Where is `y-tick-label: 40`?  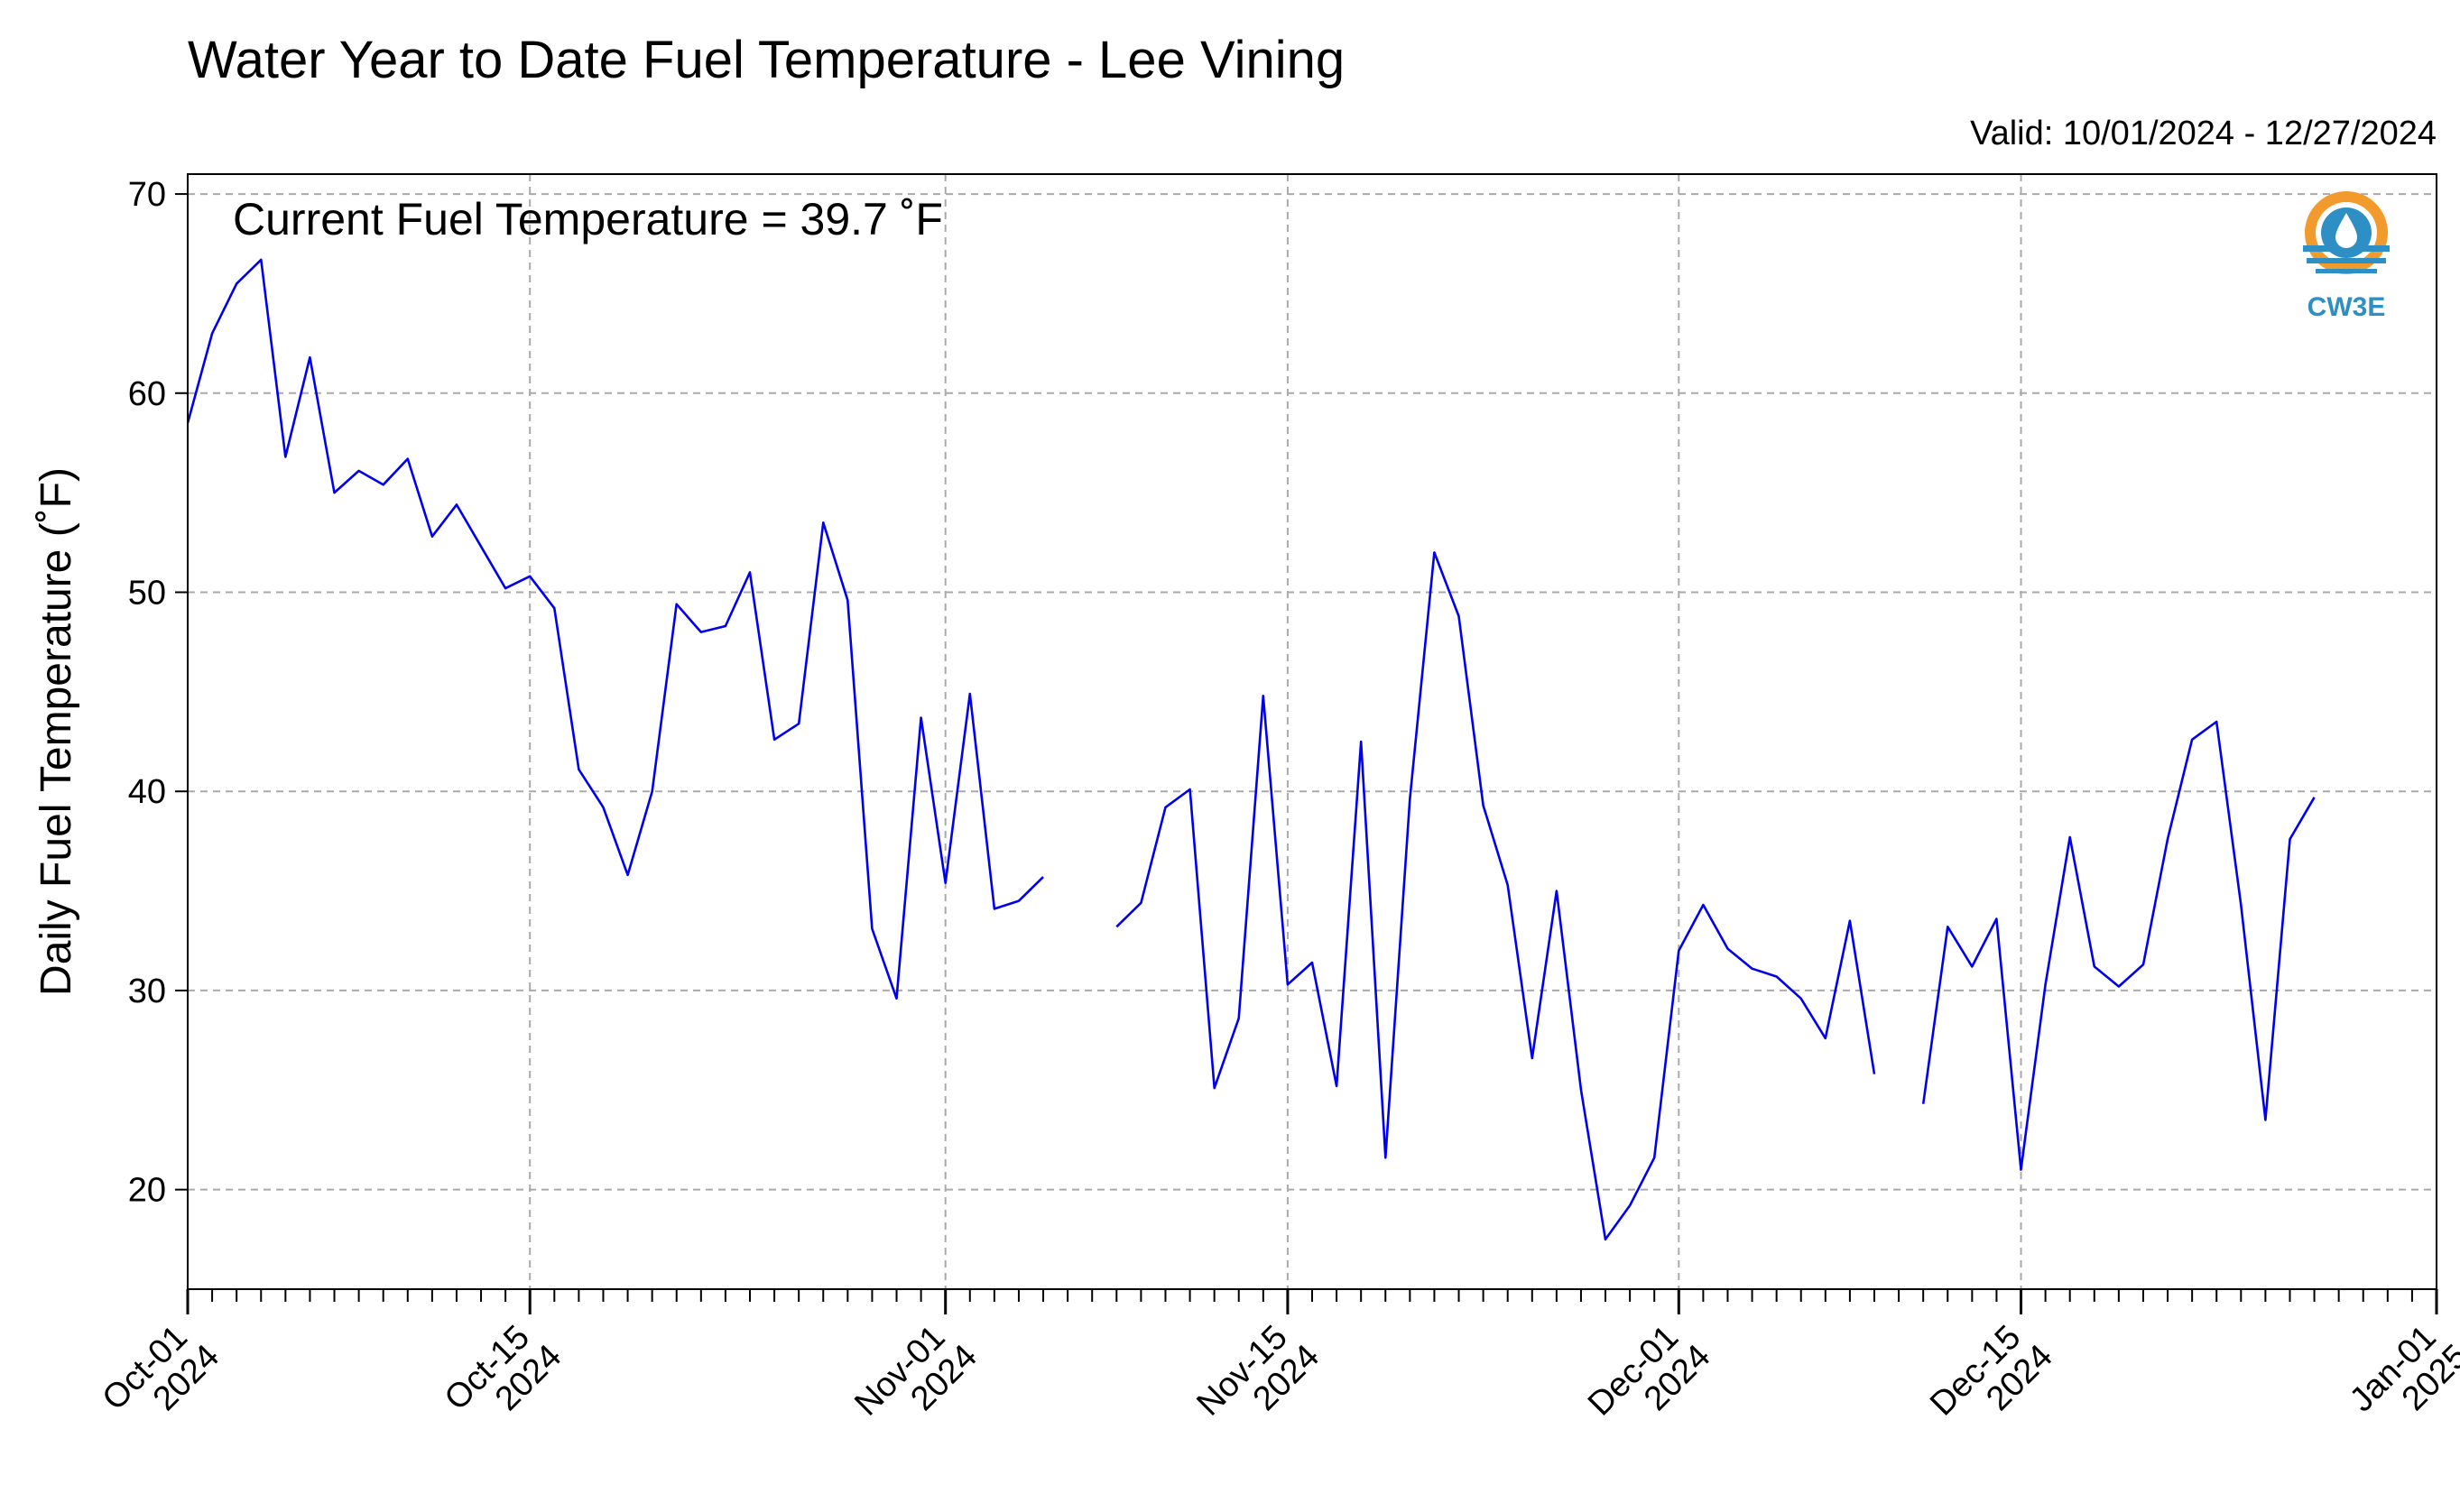
y-tick-label: 40 is located at coordinates (147, 792).